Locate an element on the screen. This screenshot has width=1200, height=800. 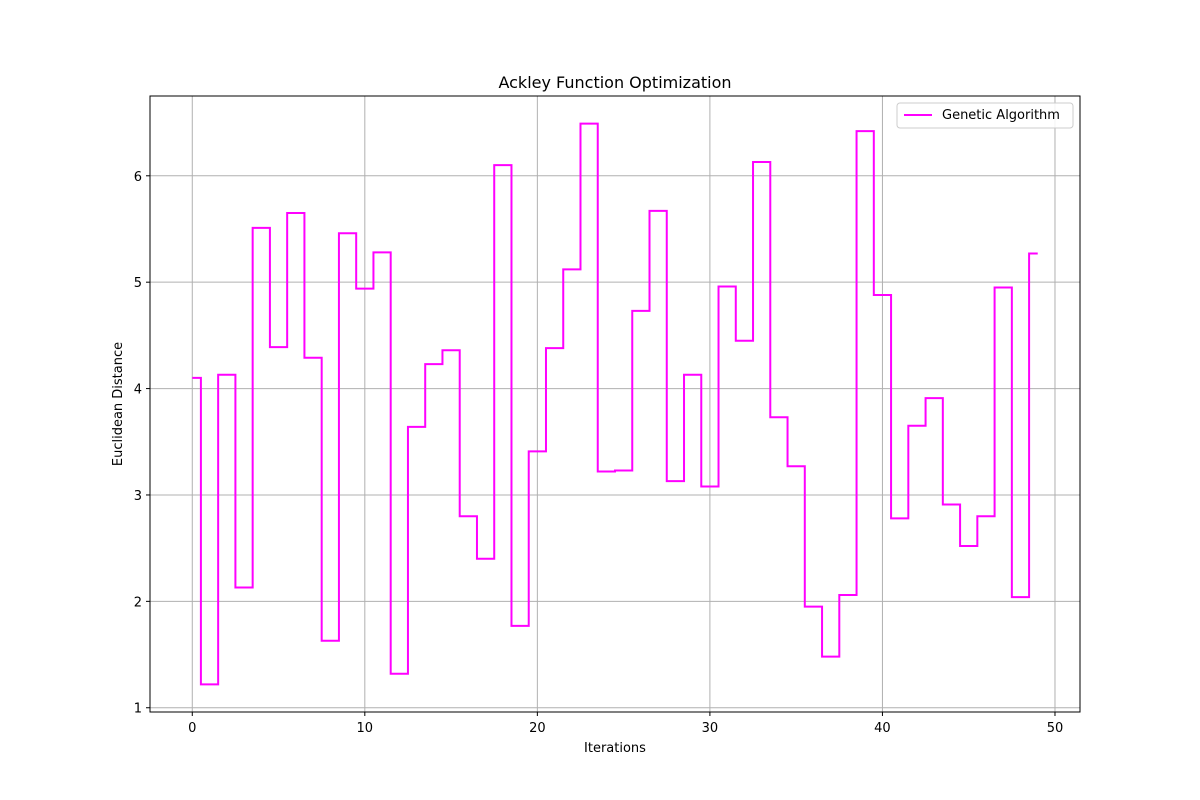
x-tick-label: 10 is located at coordinates (365, 728).